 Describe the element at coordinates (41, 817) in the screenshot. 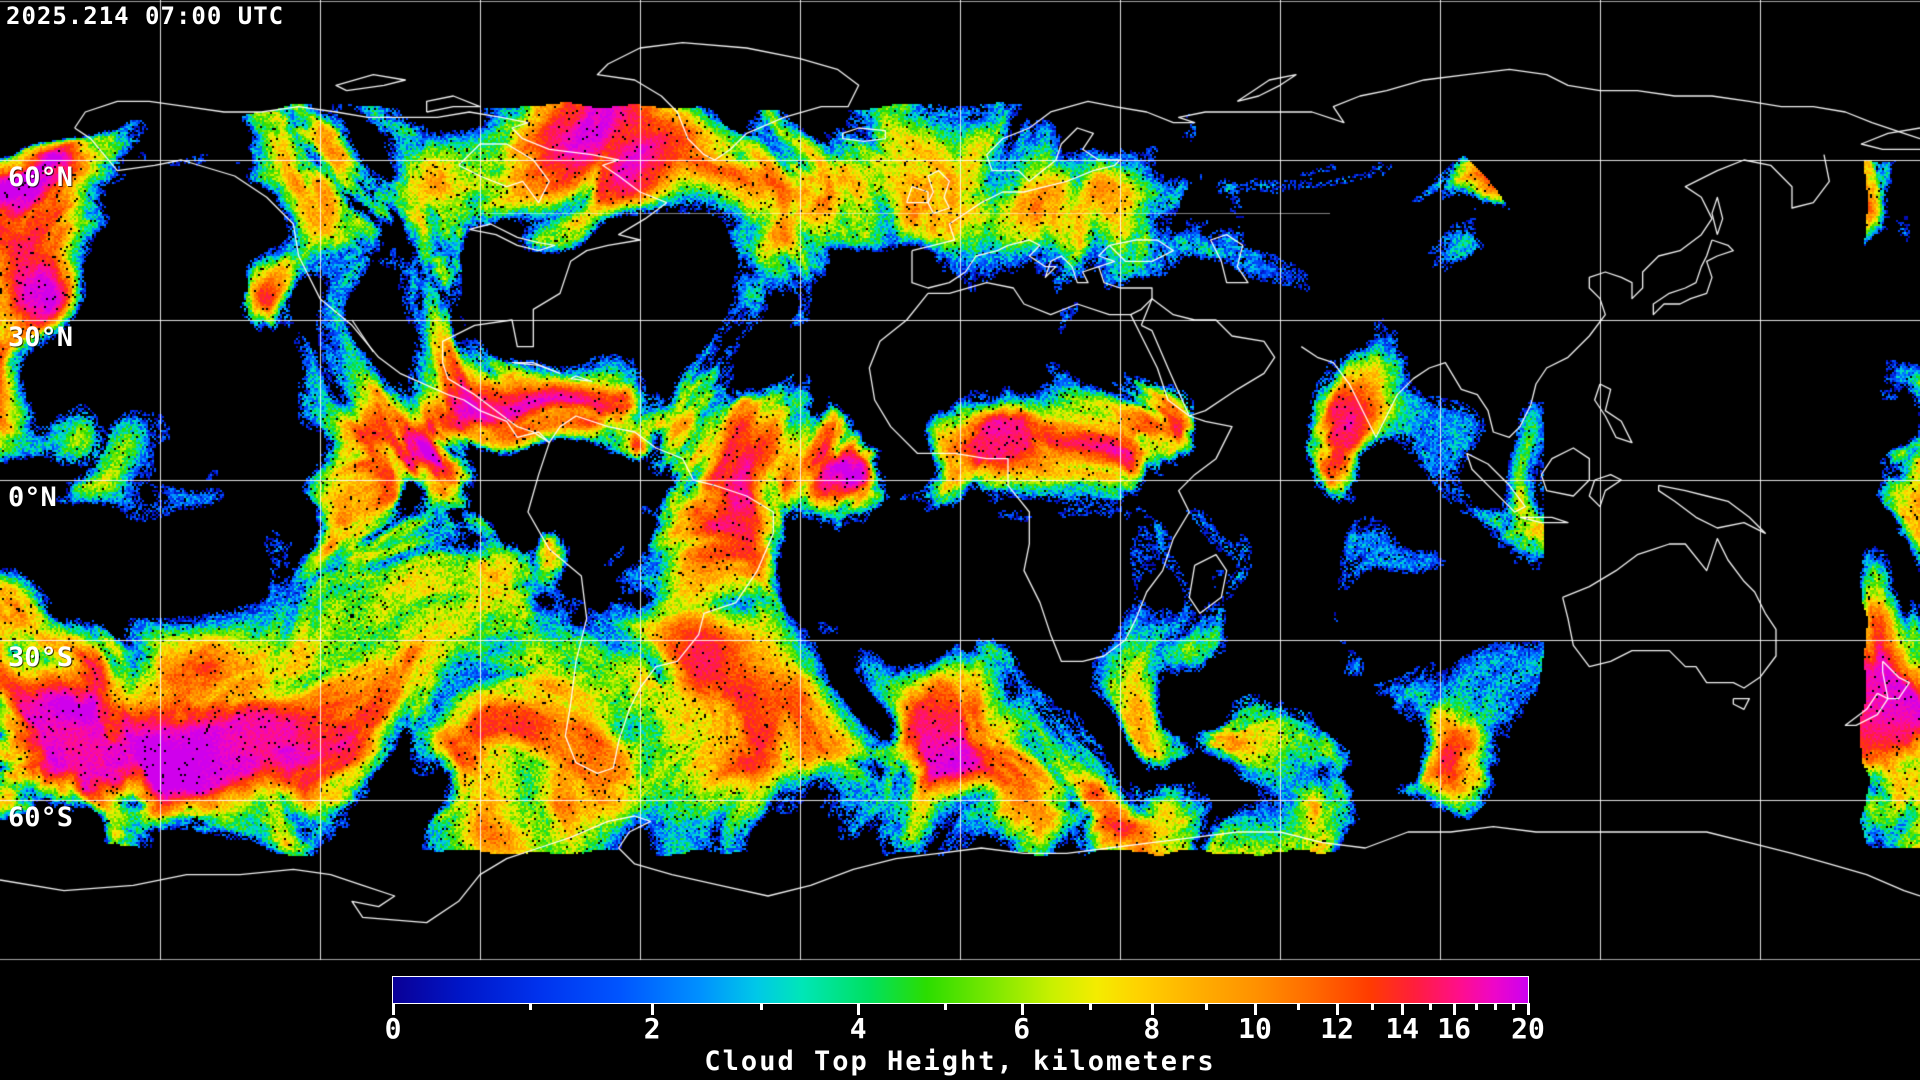

I see `lat-label-60s: 60°S` at that location.